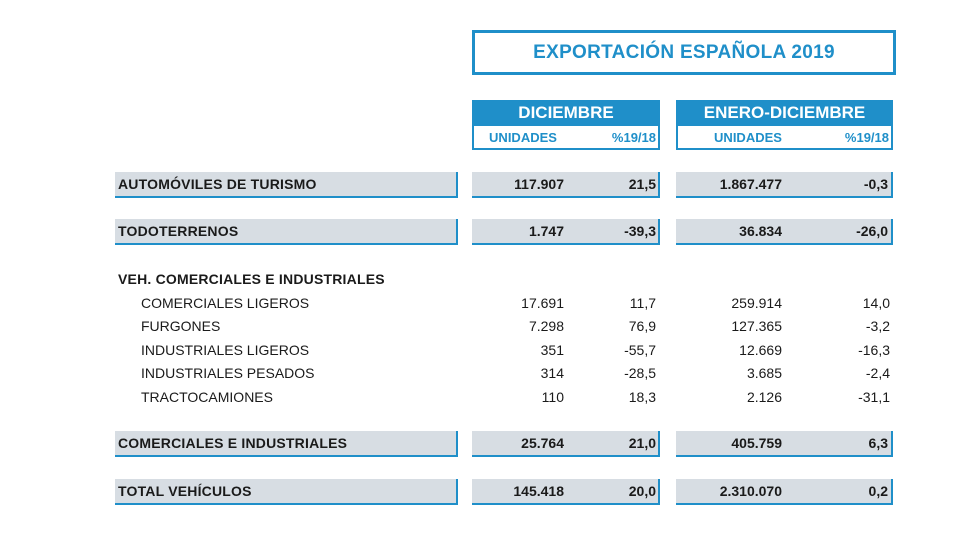  Describe the element at coordinates (542, 303) in the screenshot. I see `subrow-dic-units: 17.691` at that location.